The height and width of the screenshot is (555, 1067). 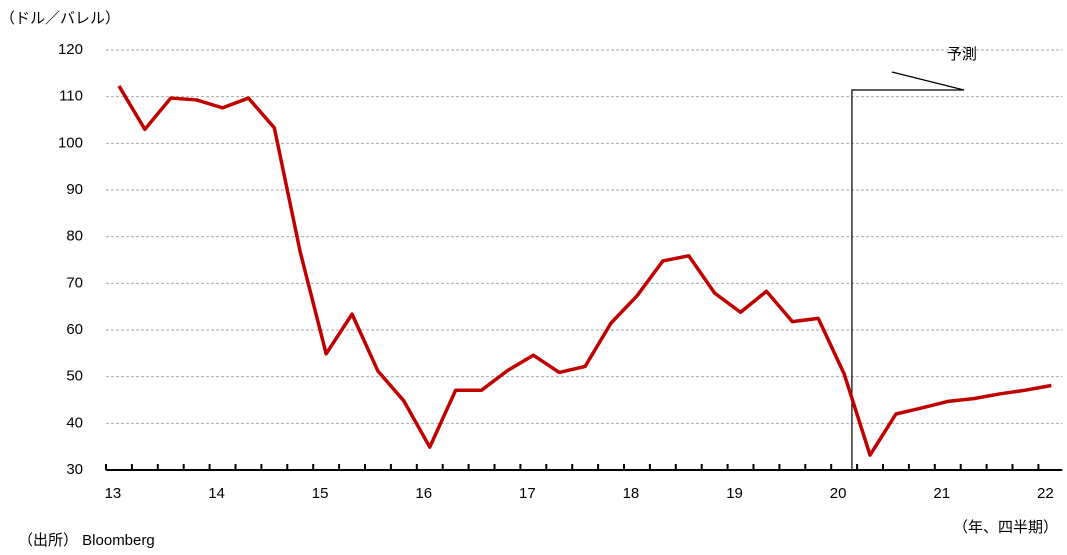 What do you see at coordinates (74, 376) in the screenshot?
I see `y-tick-label: 50` at bounding box center [74, 376].